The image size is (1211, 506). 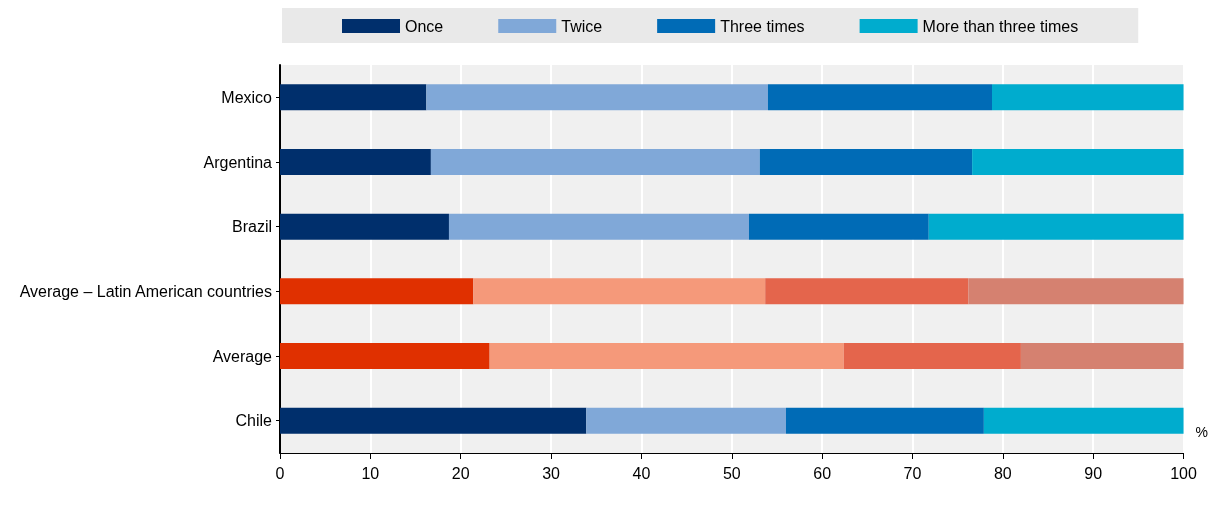 What do you see at coordinates (254, 421) in the screenshot?
I see `y-tick-label: Chile` at bounding box center [254, 421].